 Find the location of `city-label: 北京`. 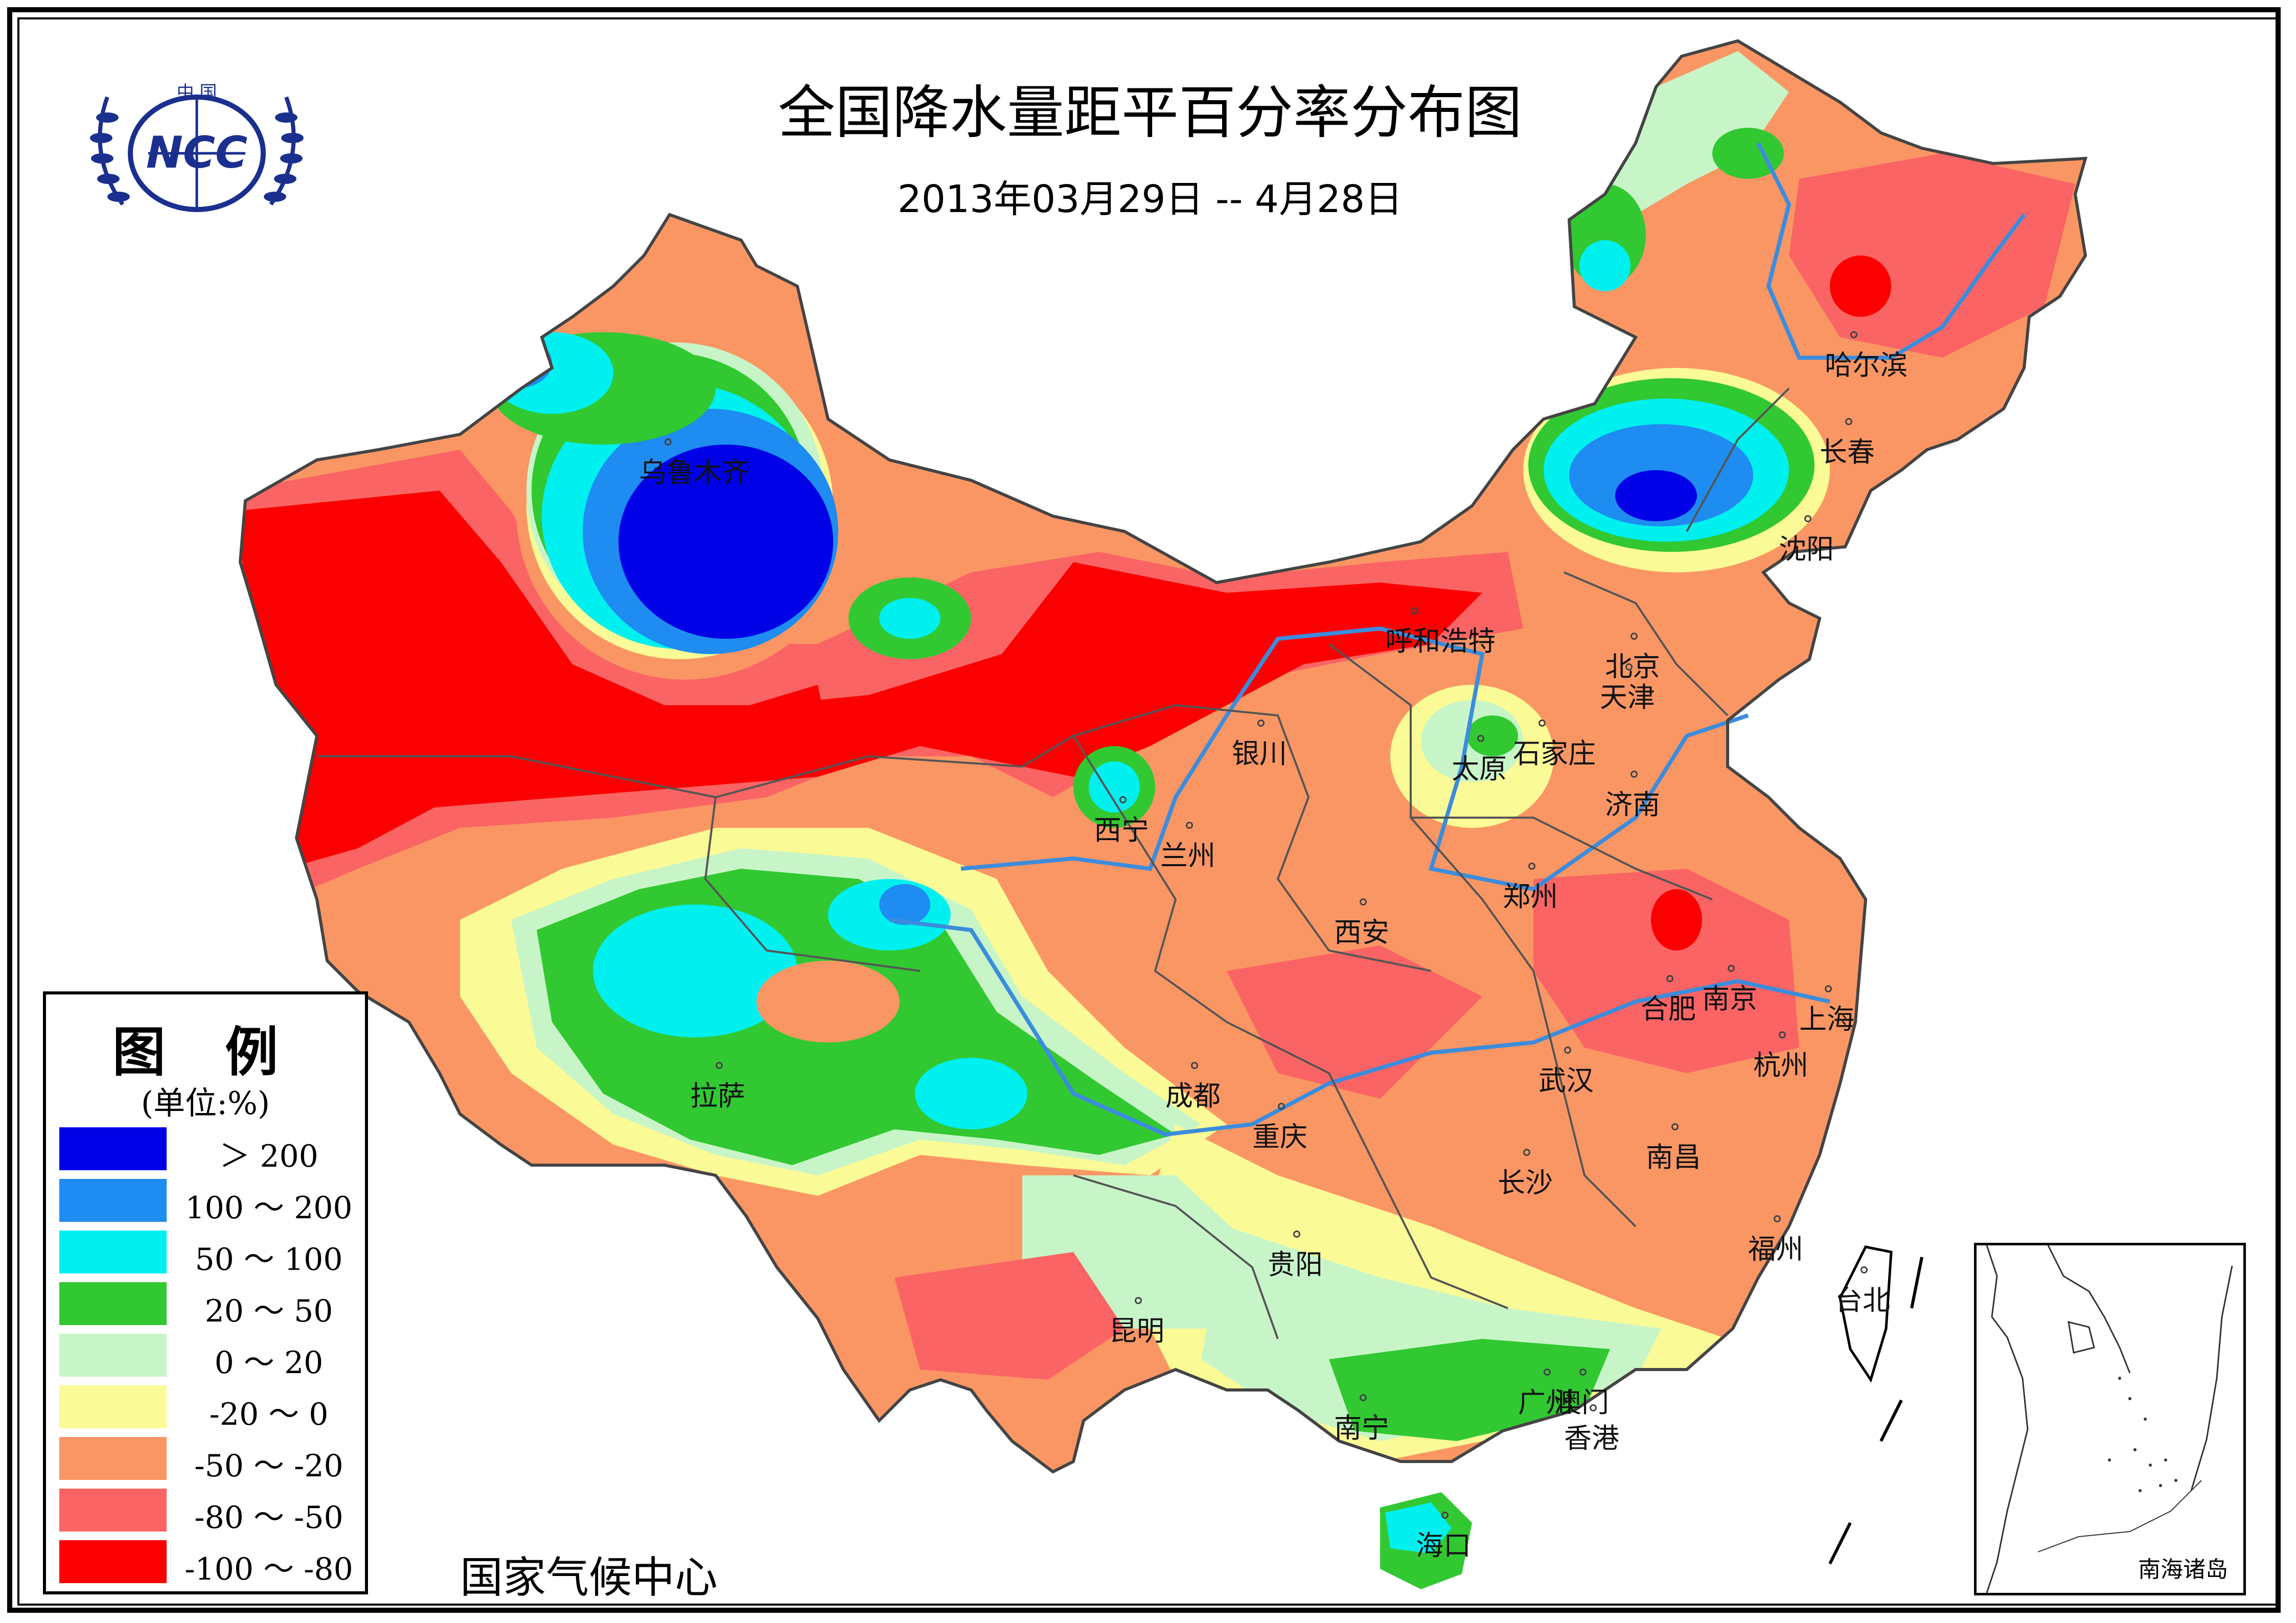

city-label: 北京 is located at coordinates (1632, 667).